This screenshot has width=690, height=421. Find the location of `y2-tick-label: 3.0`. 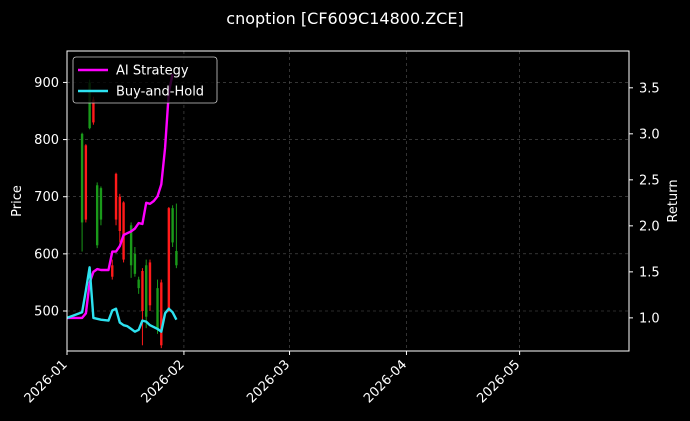

y2-tick-label: 3.0 is located at coordinates (649, 134).